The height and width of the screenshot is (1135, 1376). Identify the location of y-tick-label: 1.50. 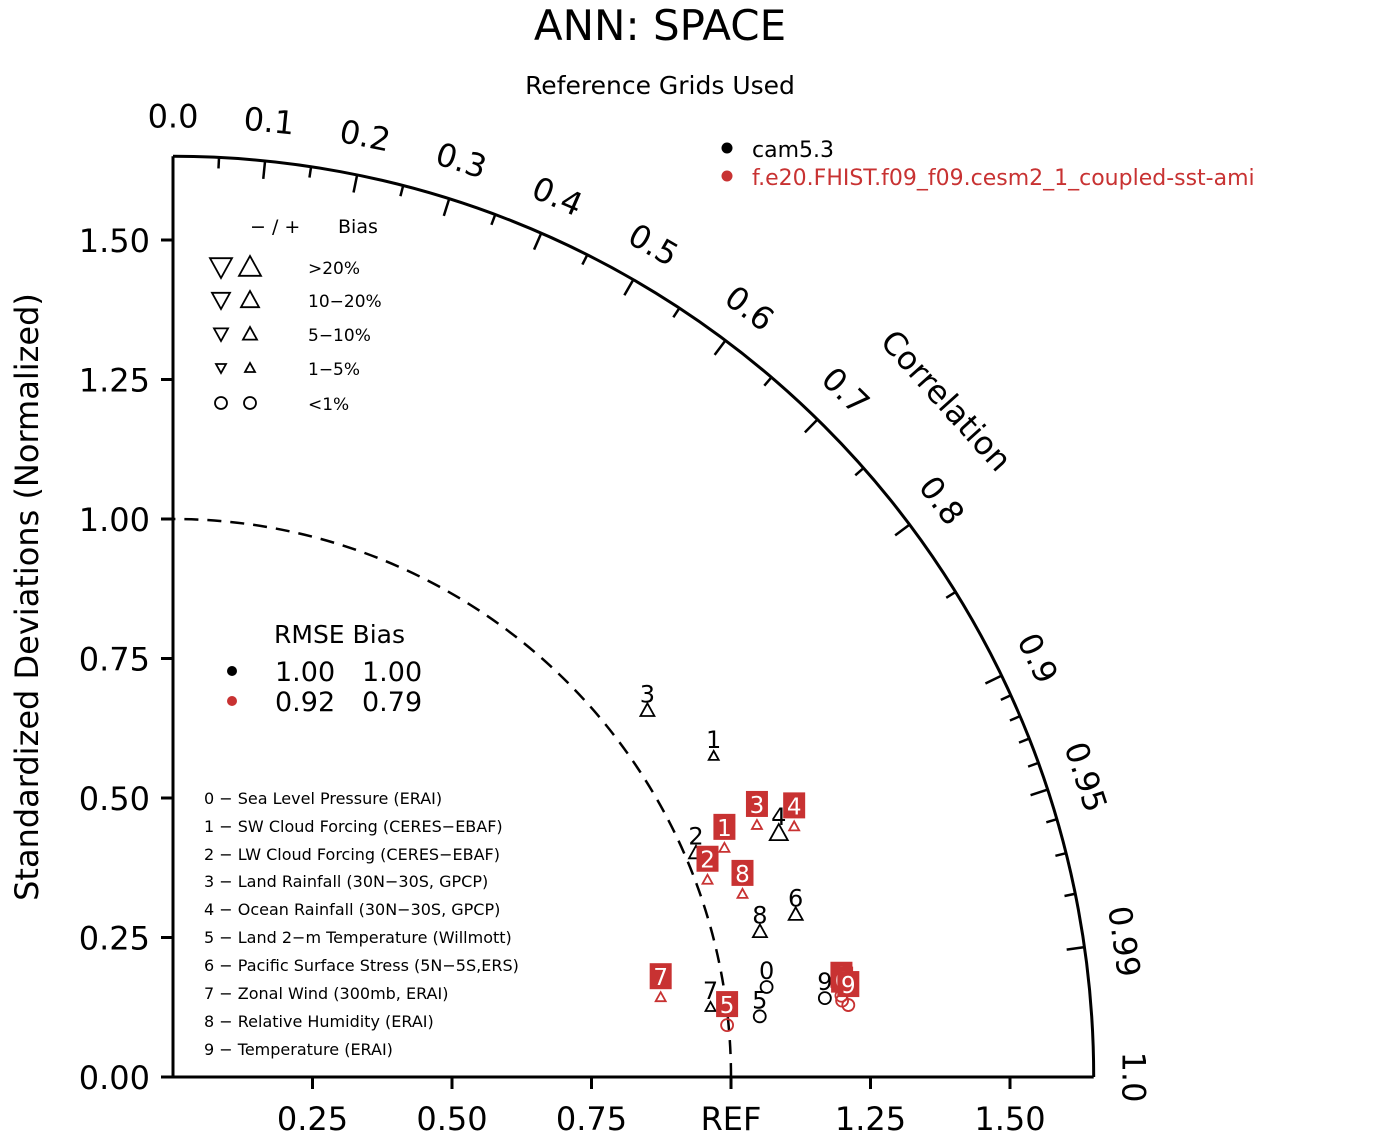
(114, 241).